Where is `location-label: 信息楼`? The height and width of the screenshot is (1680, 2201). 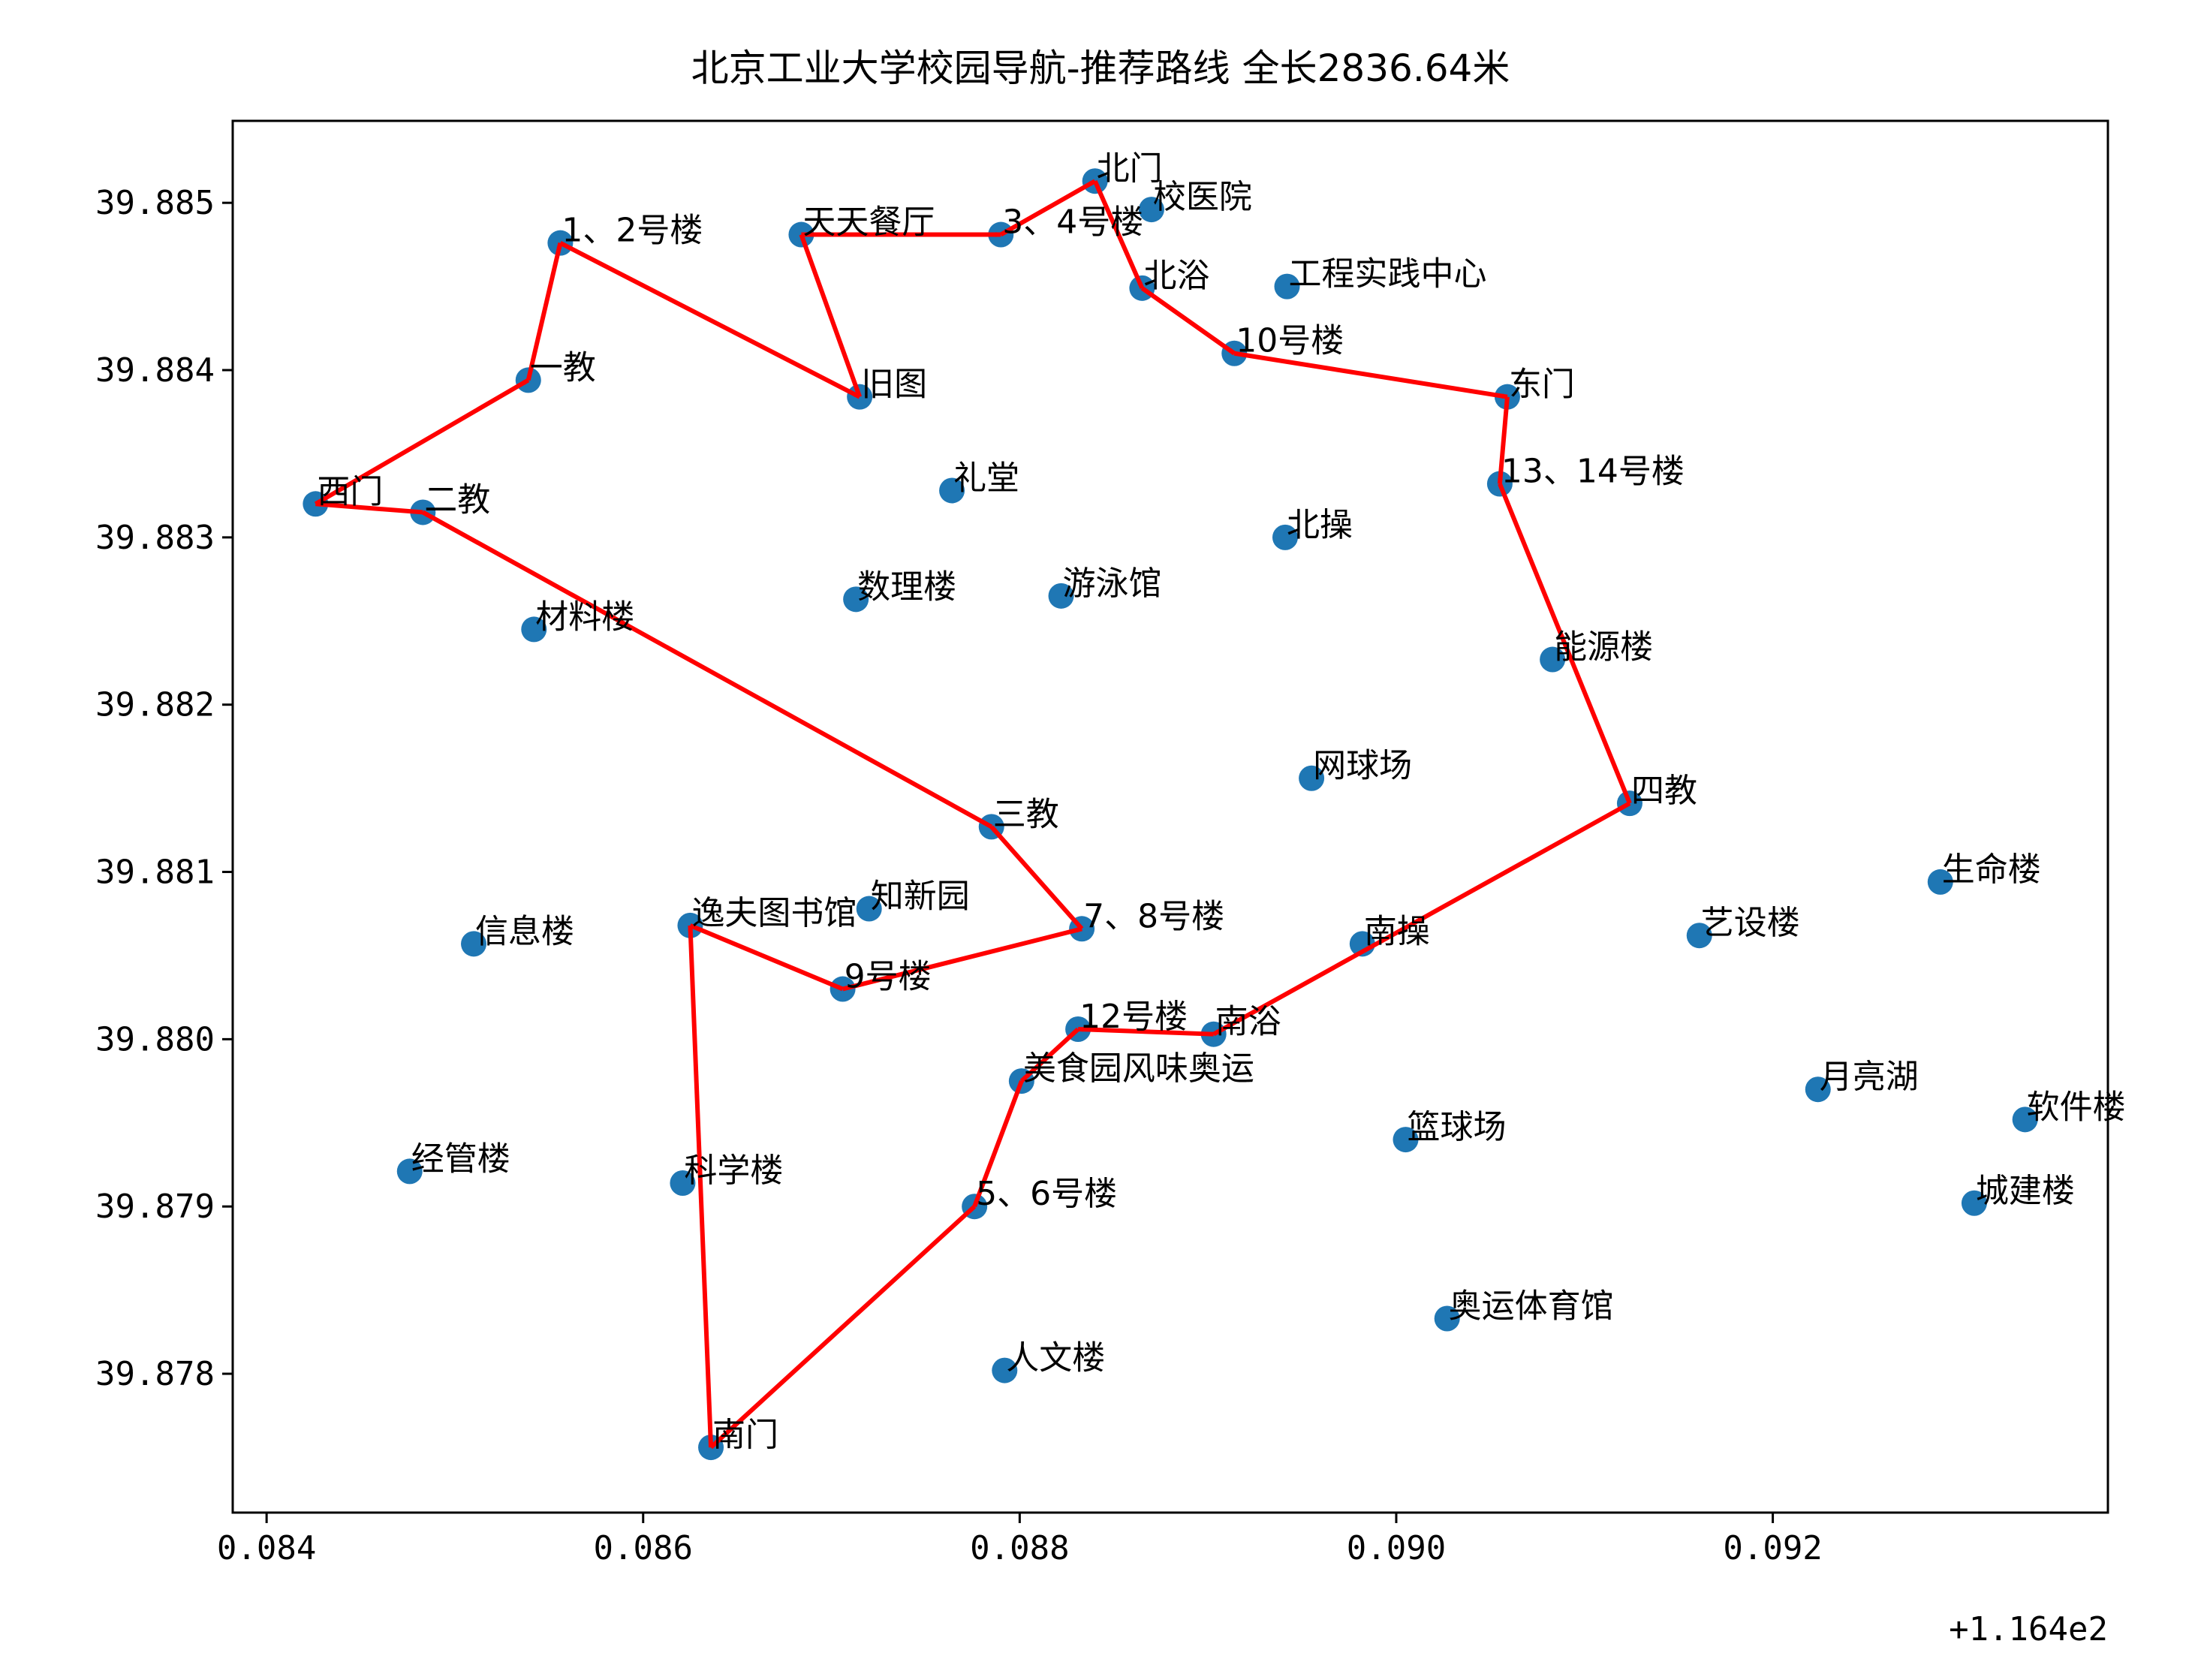 location-label: 信息楼 is located at coordinates (524, 931).